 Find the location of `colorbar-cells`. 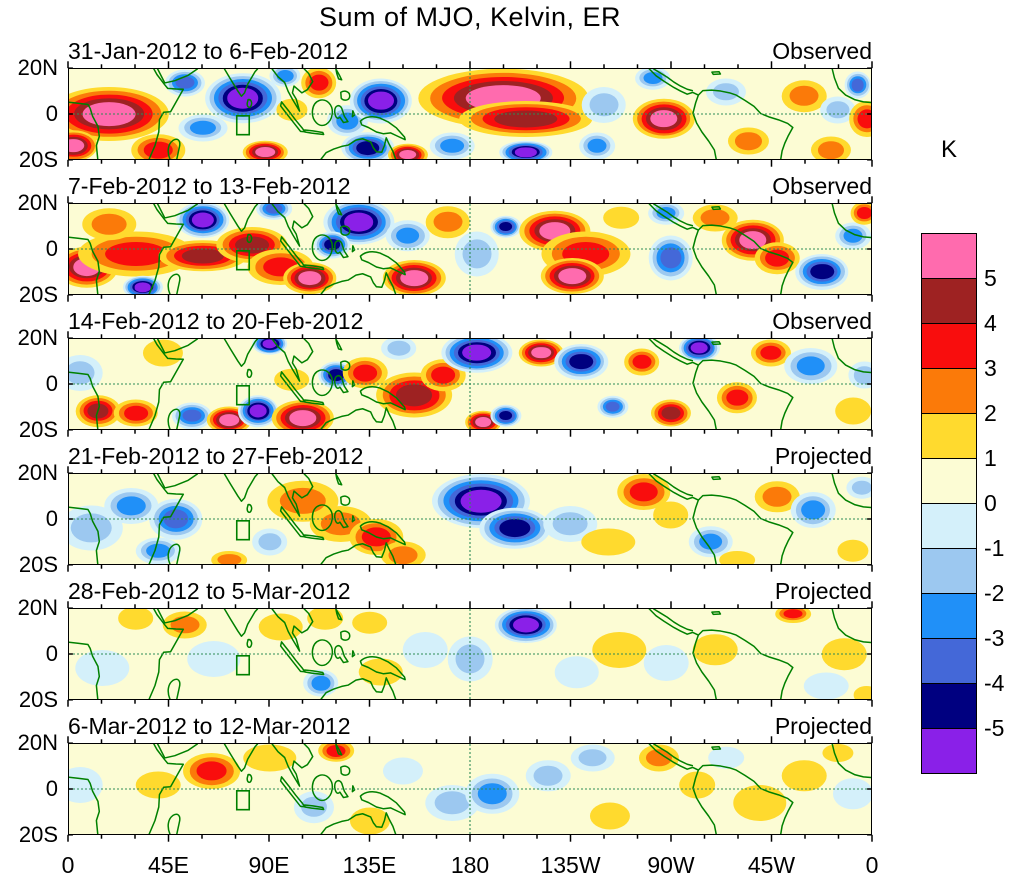

colorbar-cells is located at coordinates (949, 503).